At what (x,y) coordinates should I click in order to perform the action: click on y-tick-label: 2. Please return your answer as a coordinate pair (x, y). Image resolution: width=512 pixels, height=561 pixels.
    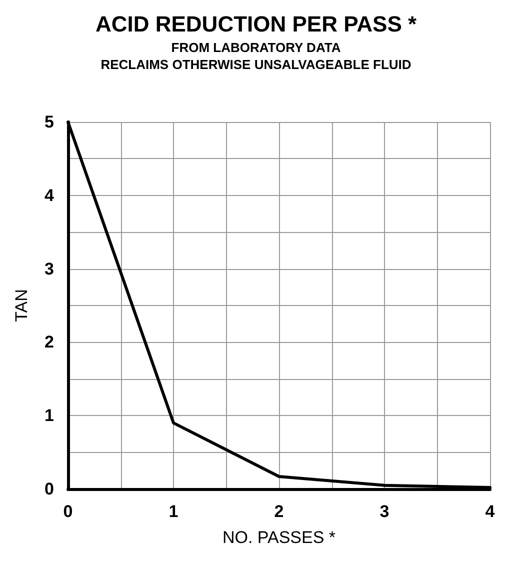
    Looking at the image, I should click on (49, 342).